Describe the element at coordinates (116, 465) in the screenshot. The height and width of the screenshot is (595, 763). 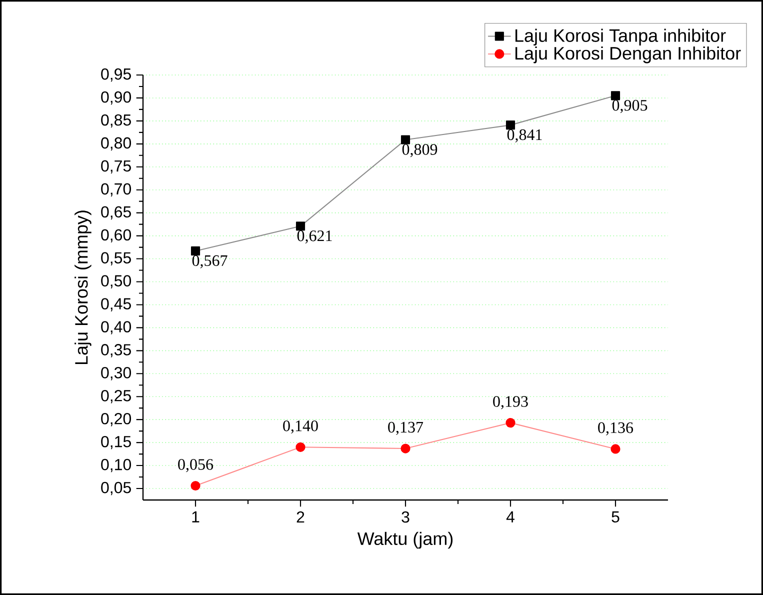
I see `y-tick-label: 0,10` at that location.